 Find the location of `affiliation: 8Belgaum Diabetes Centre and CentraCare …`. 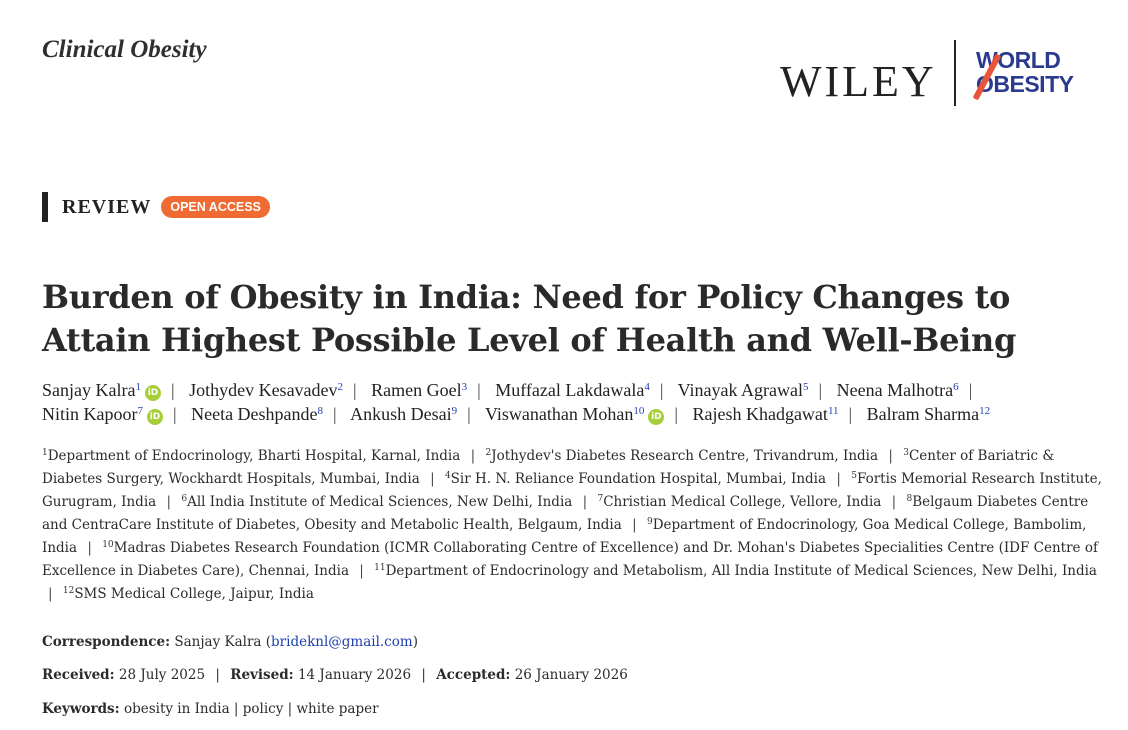

affiliation: 8Belgaum Diabetes Centre and CentraCare … is located at coordinates (565, 513).